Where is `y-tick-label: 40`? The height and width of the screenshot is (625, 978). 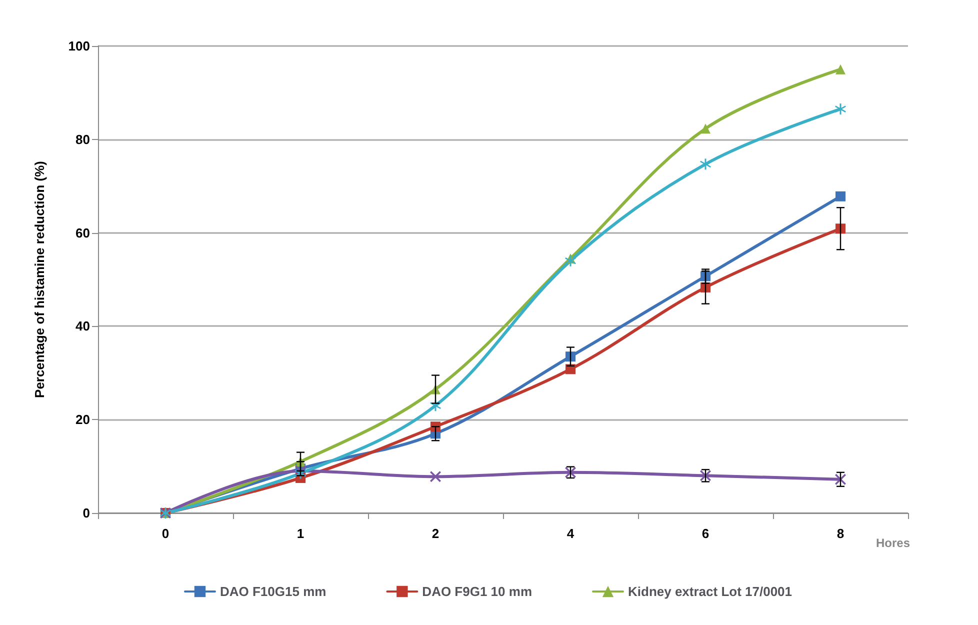 y-tick-label: 40 is located at coordinates (83, 326).